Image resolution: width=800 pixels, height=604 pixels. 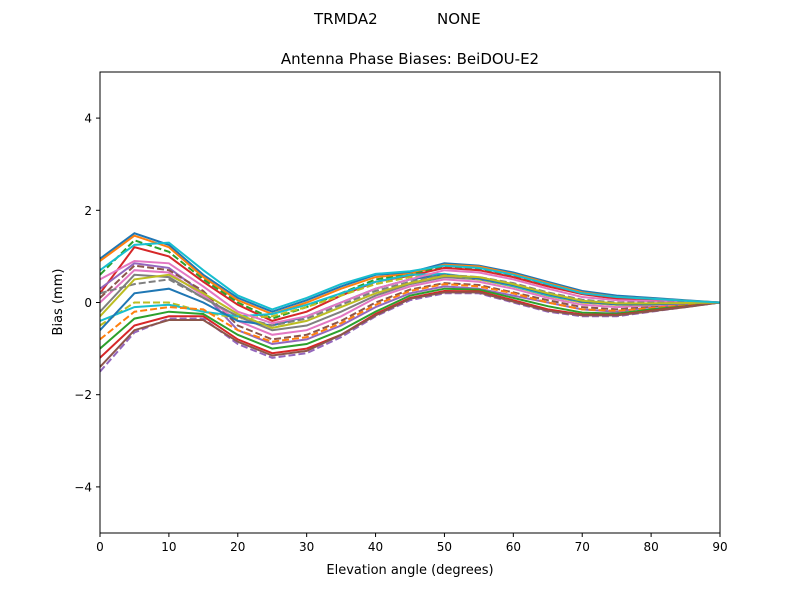 I want to click on y-tick-label: −4, so click(x=83, y=487).